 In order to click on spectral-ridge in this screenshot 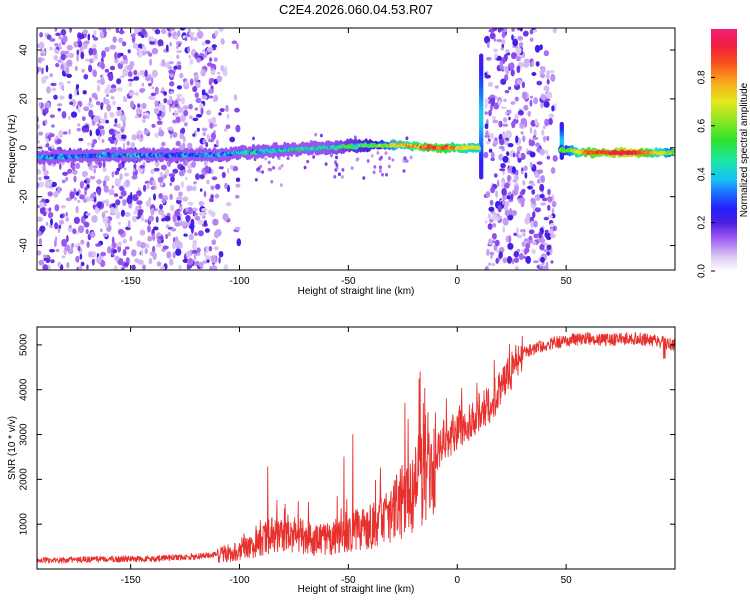, I will do `click(356, 152)`.